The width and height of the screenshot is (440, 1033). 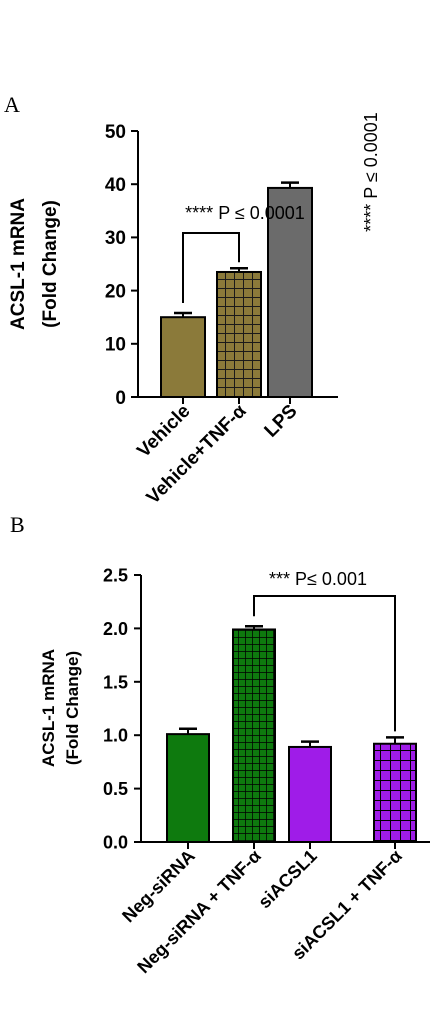 What do you see at coordinates (115, 736) in the screenshot?
I see `y-tick-label-b: 1.0` at bounding box center [115, 736].